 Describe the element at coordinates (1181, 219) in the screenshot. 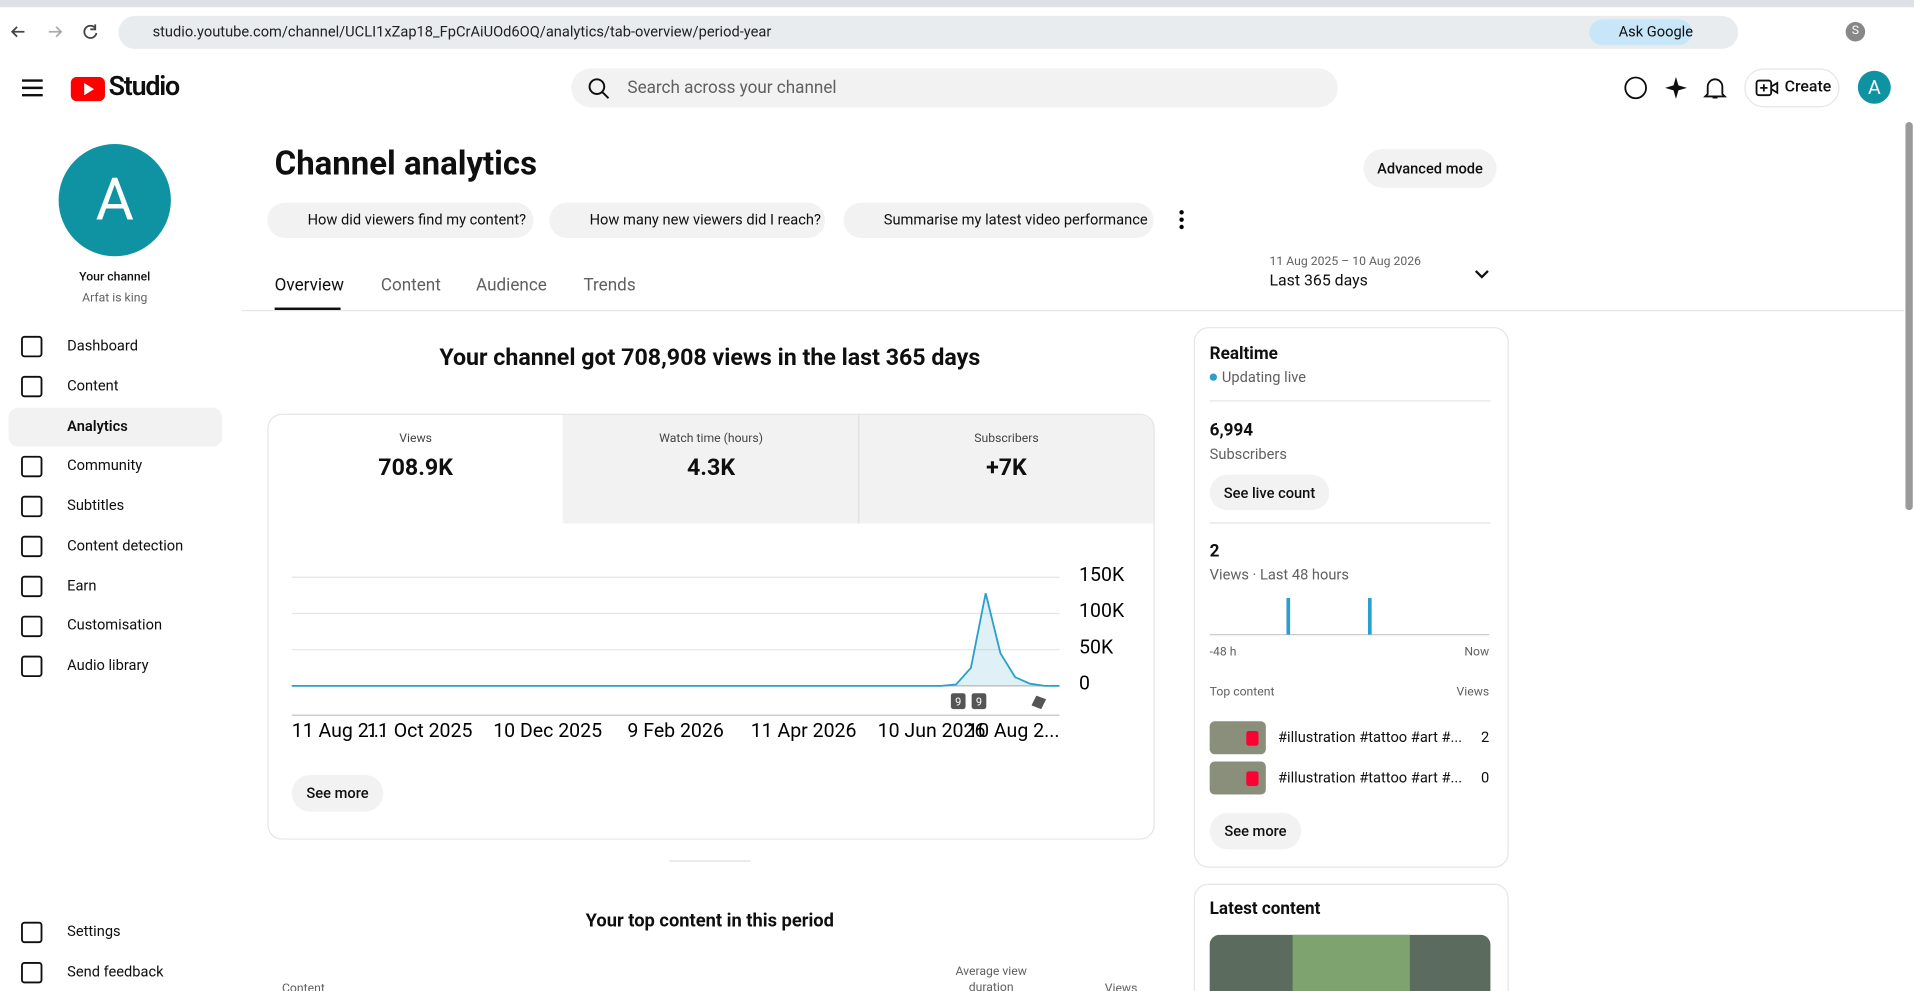

I see `more-menu` at that location.